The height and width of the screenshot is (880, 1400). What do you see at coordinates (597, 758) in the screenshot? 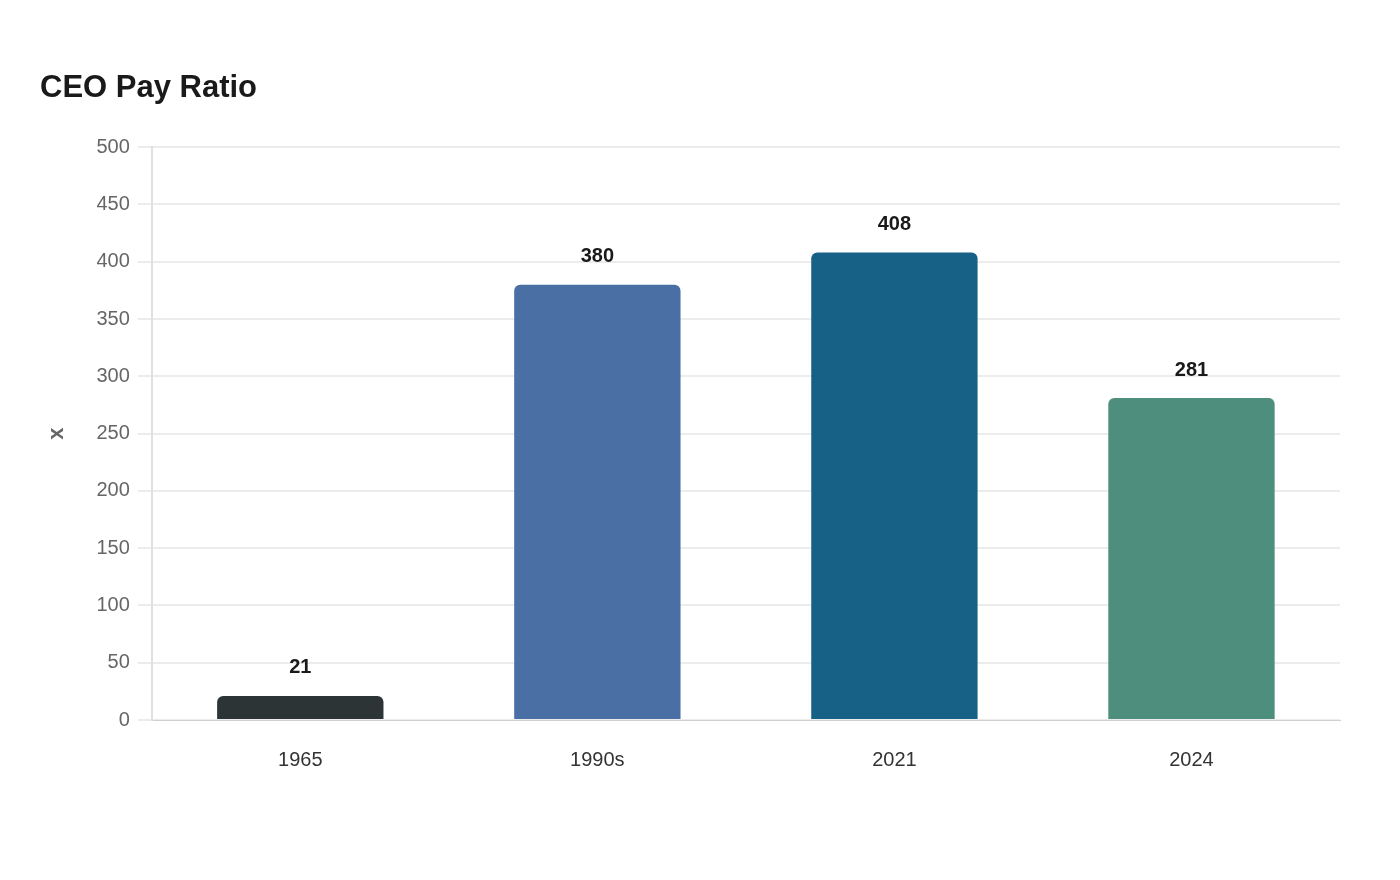
I see `x-tick-label: 1990s` at bounding box center [597, 758].